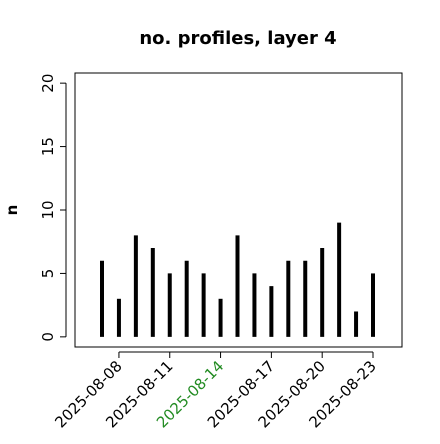 The width and height of the screenshot is (440, 444). Describe the element at coordinates (48, 274) in the screenshot. I see `y-tick-label: 5` at that location.